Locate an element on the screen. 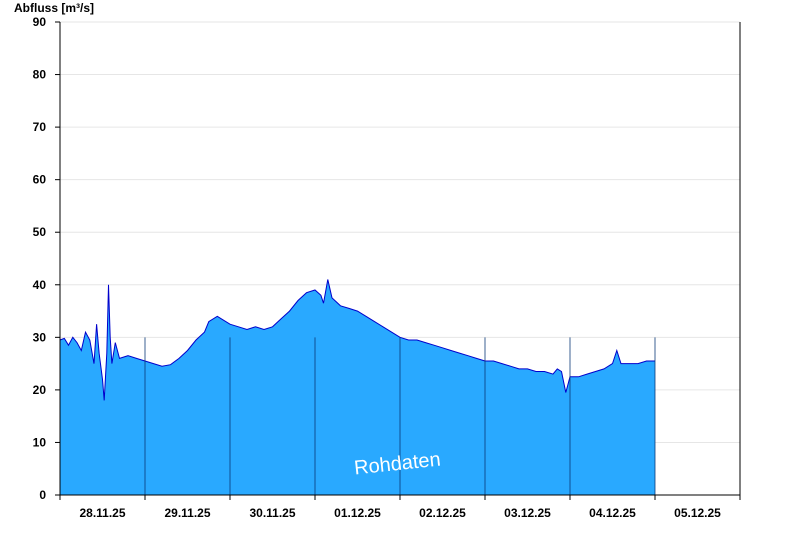 The width and height of the screenshot is (800, 550). x-tick-label: 02.12.25 is located at coordinates (442, 513).